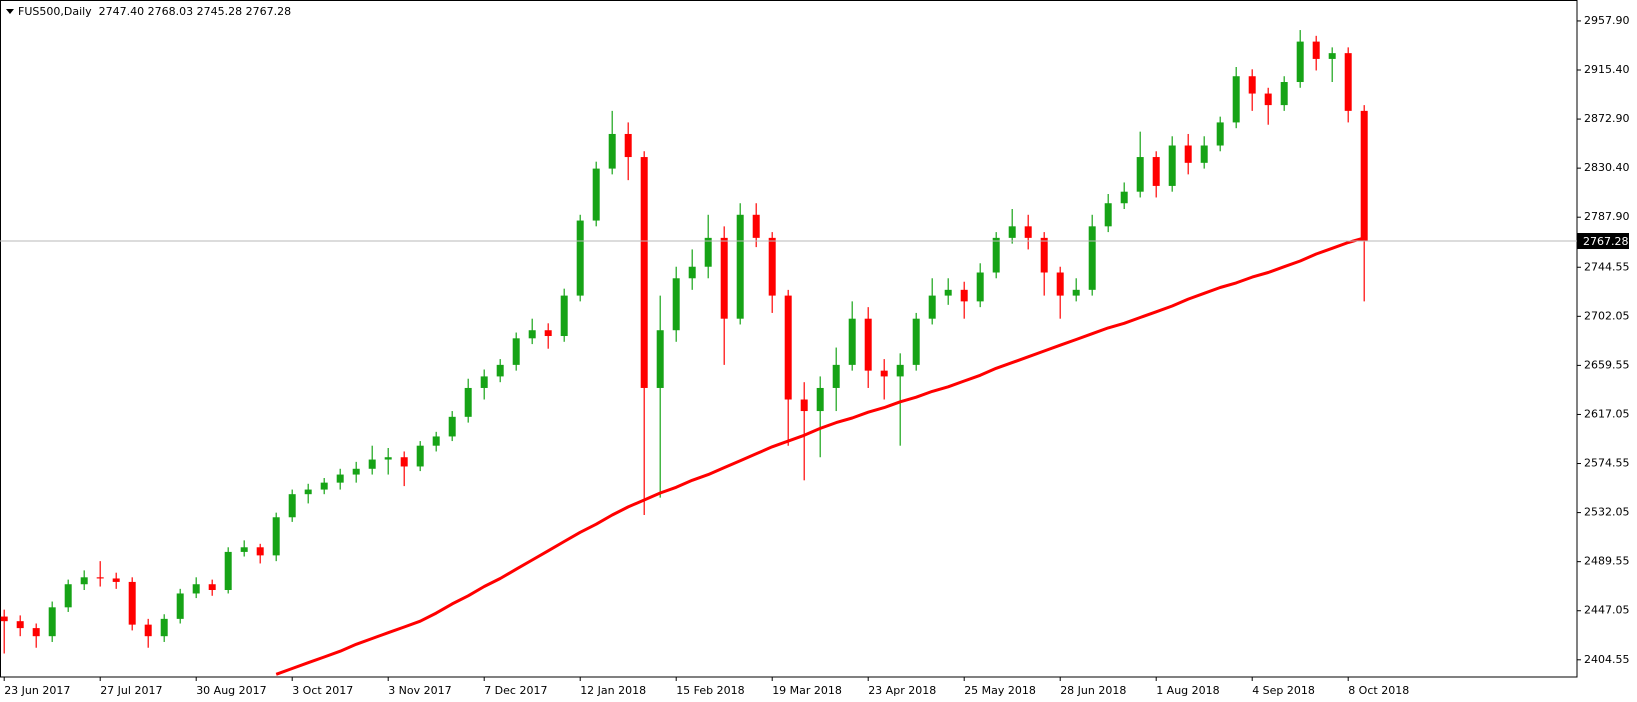 The width and height of the screenshot is (1637, 702). Describe the element at coordinates (131, 690) in the screenshot. I see `x-tick-label: 27 Jul 2017` at that location.